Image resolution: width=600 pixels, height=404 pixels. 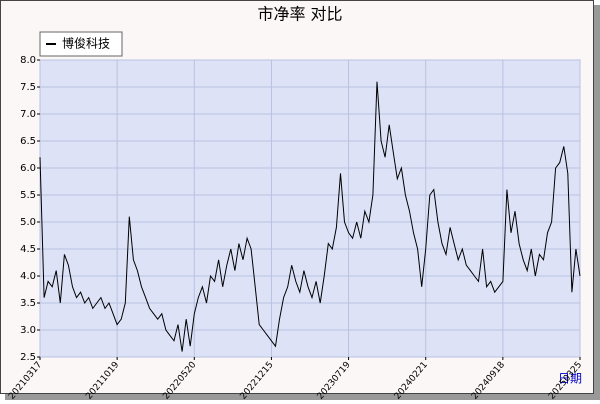 What do you see at coordinates (28, 303) in the screenshot?
I see `y-tick-label: 3.5` at bounding box center [28, 303].